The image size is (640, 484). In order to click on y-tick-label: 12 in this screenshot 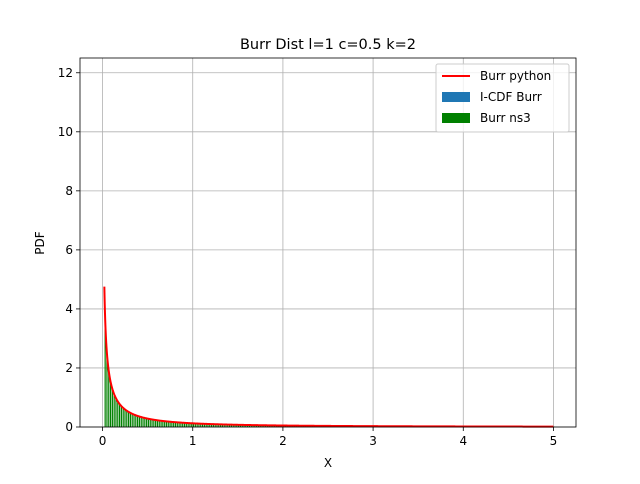, I will do `click(65, 73)`.